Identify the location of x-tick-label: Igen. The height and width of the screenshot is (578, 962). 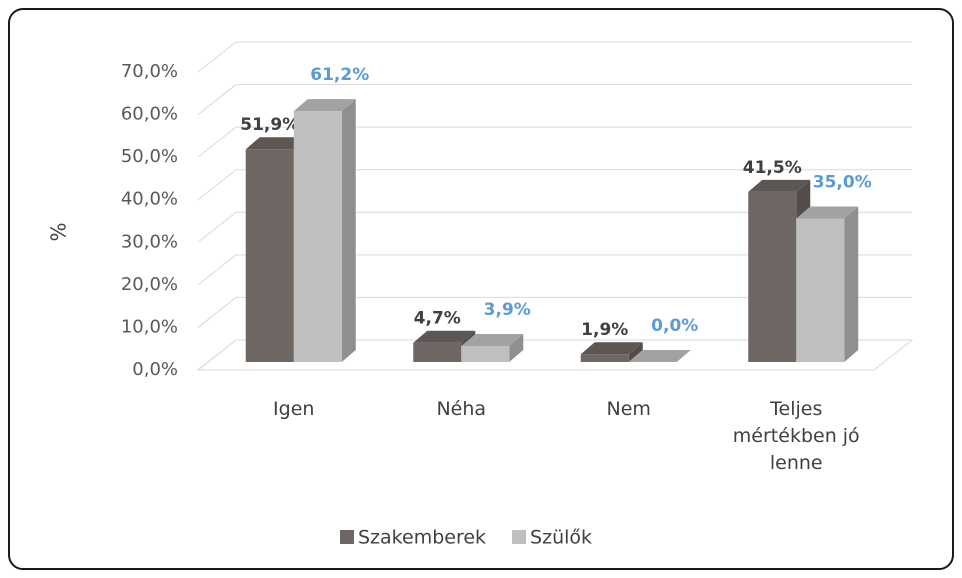
(294, 409).